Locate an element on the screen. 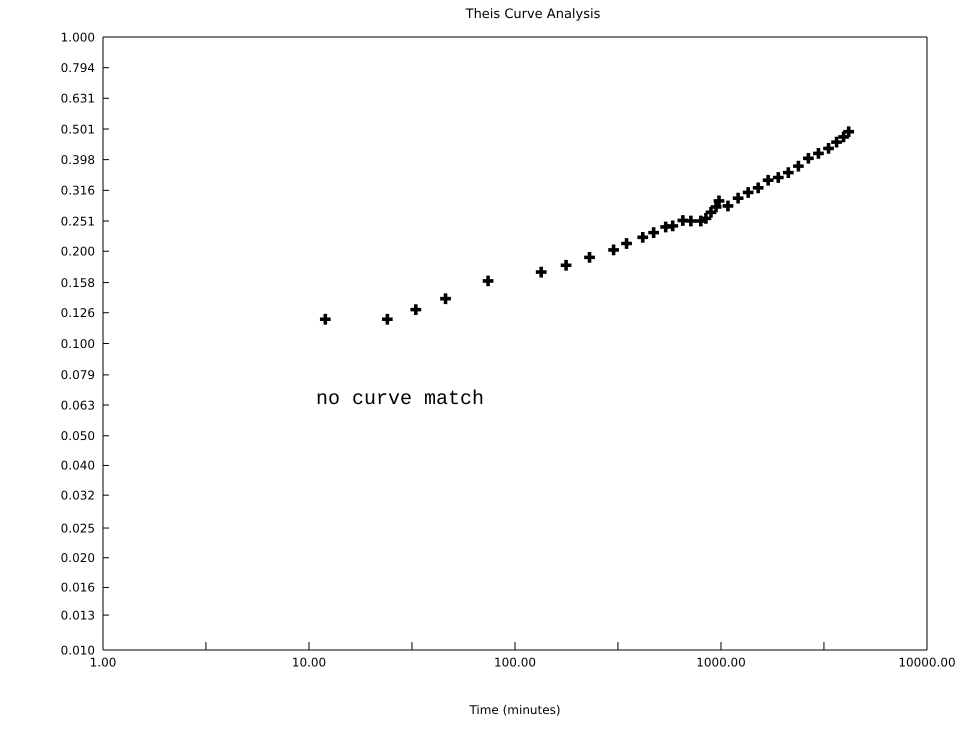 The width and height of the screenshot is (975, 741). y-tick-label: 0.025 is located at coordinates (77, 528).